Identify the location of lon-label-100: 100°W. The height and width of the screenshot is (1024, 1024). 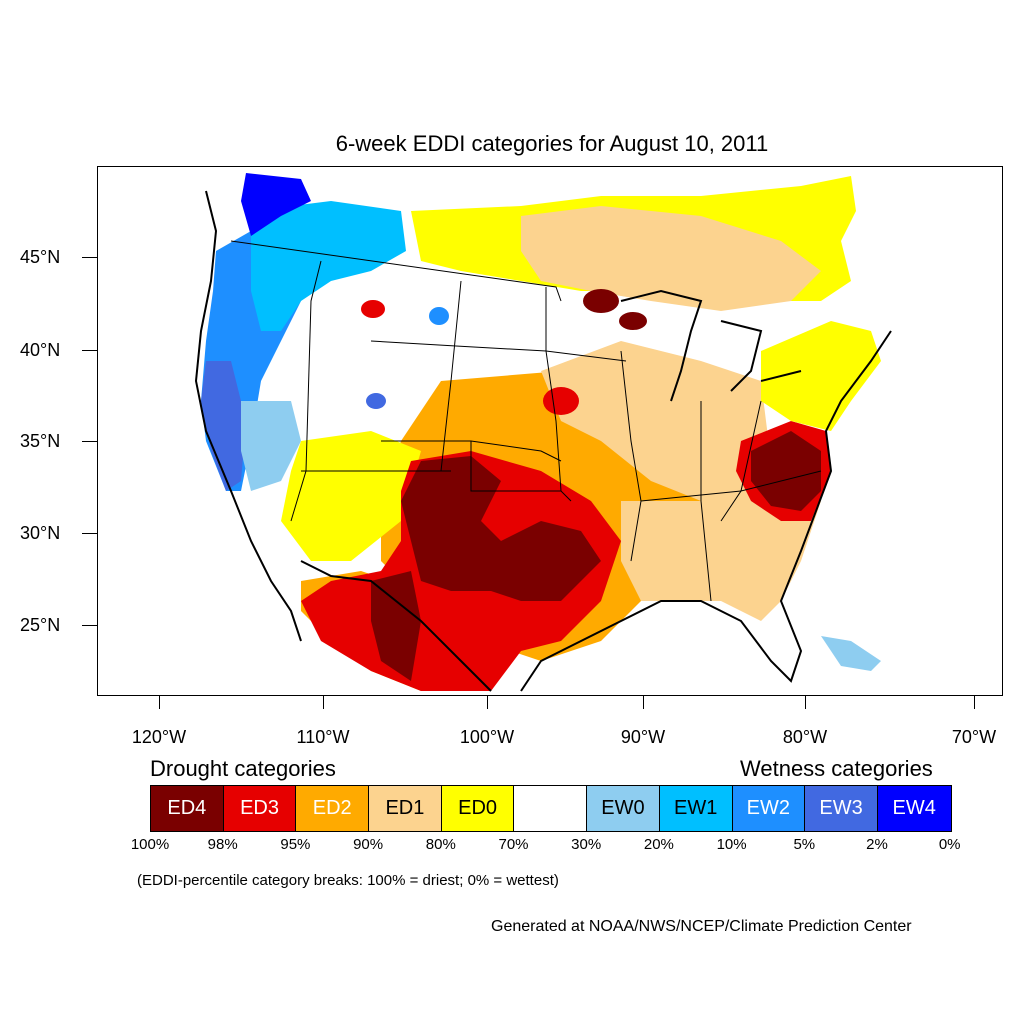
(487, 737).